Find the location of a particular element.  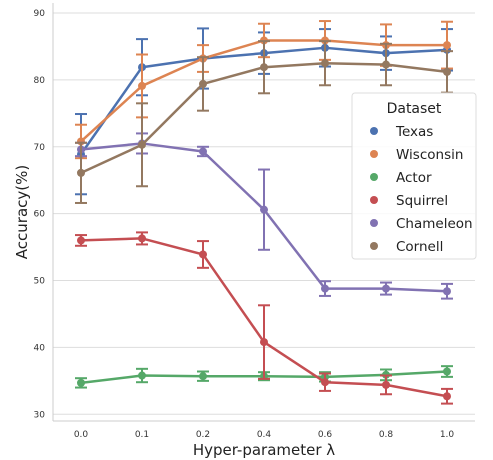

legend-box is located at coordinates (414, 176).